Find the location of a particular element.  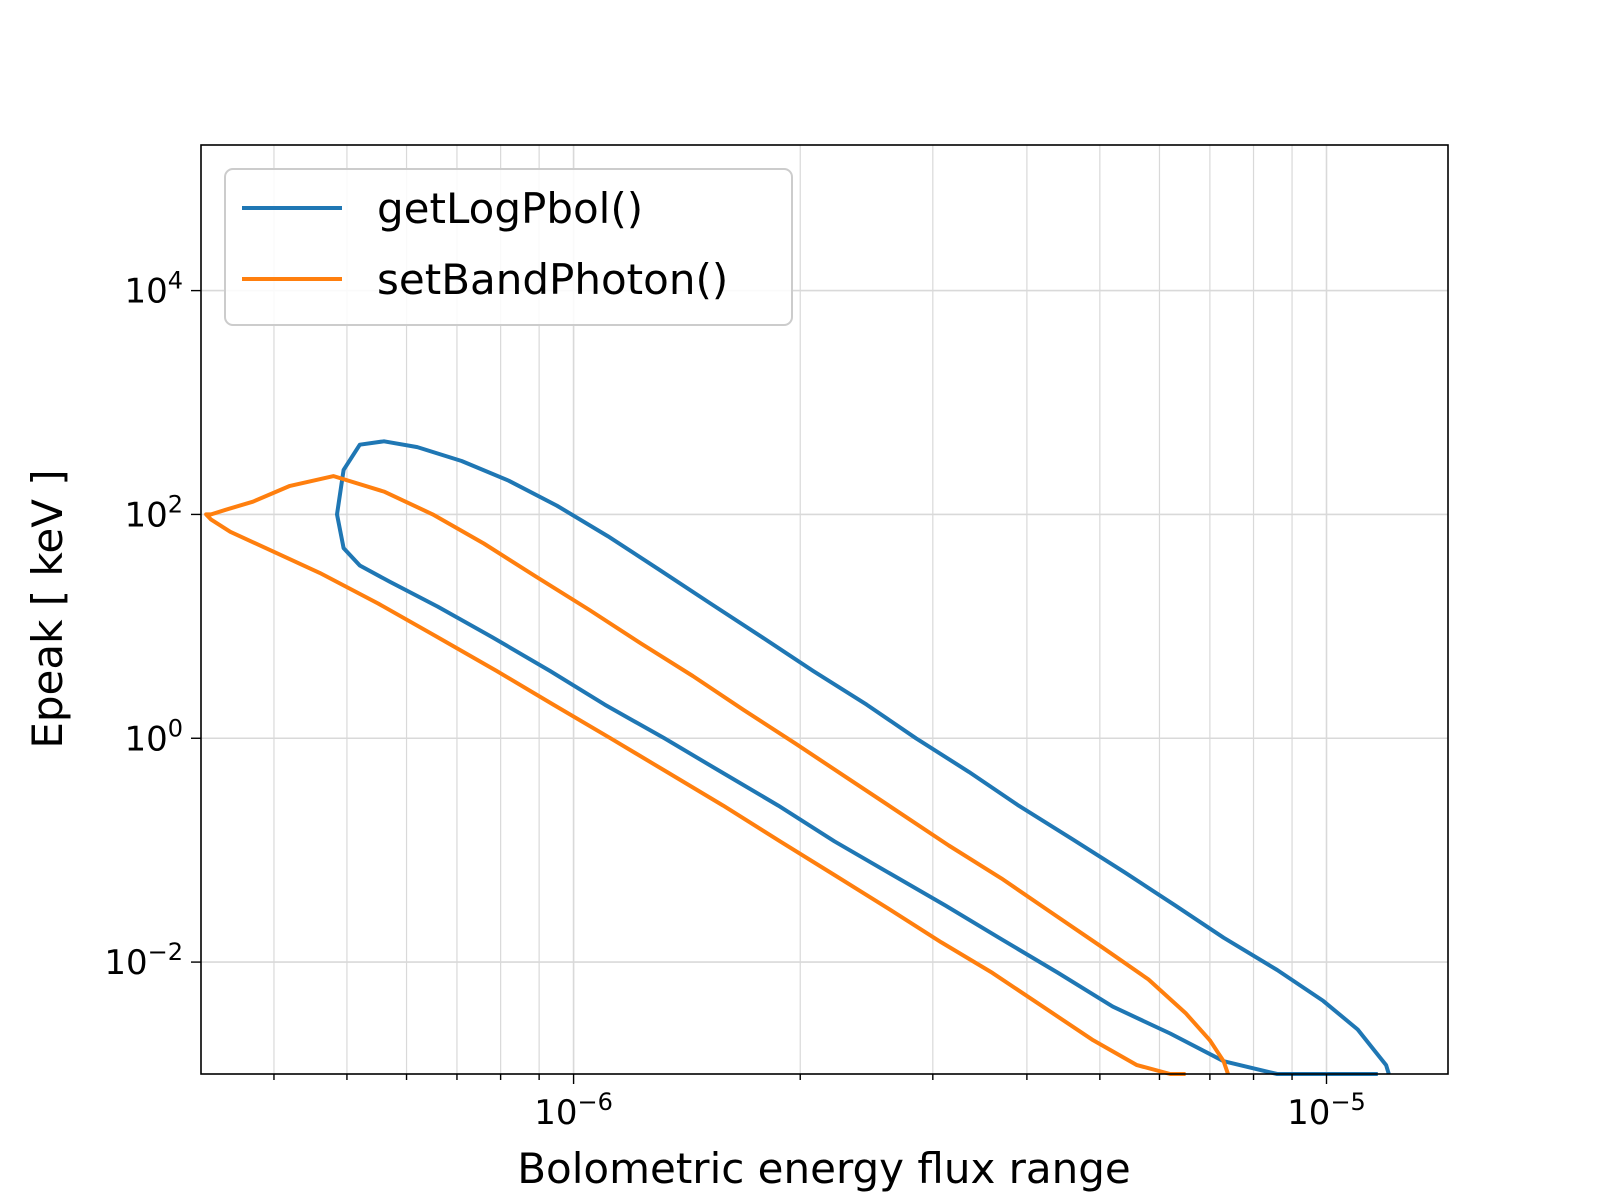

x-axis-title: Bolometric energy flux range is located at coordinates (824, 1168).